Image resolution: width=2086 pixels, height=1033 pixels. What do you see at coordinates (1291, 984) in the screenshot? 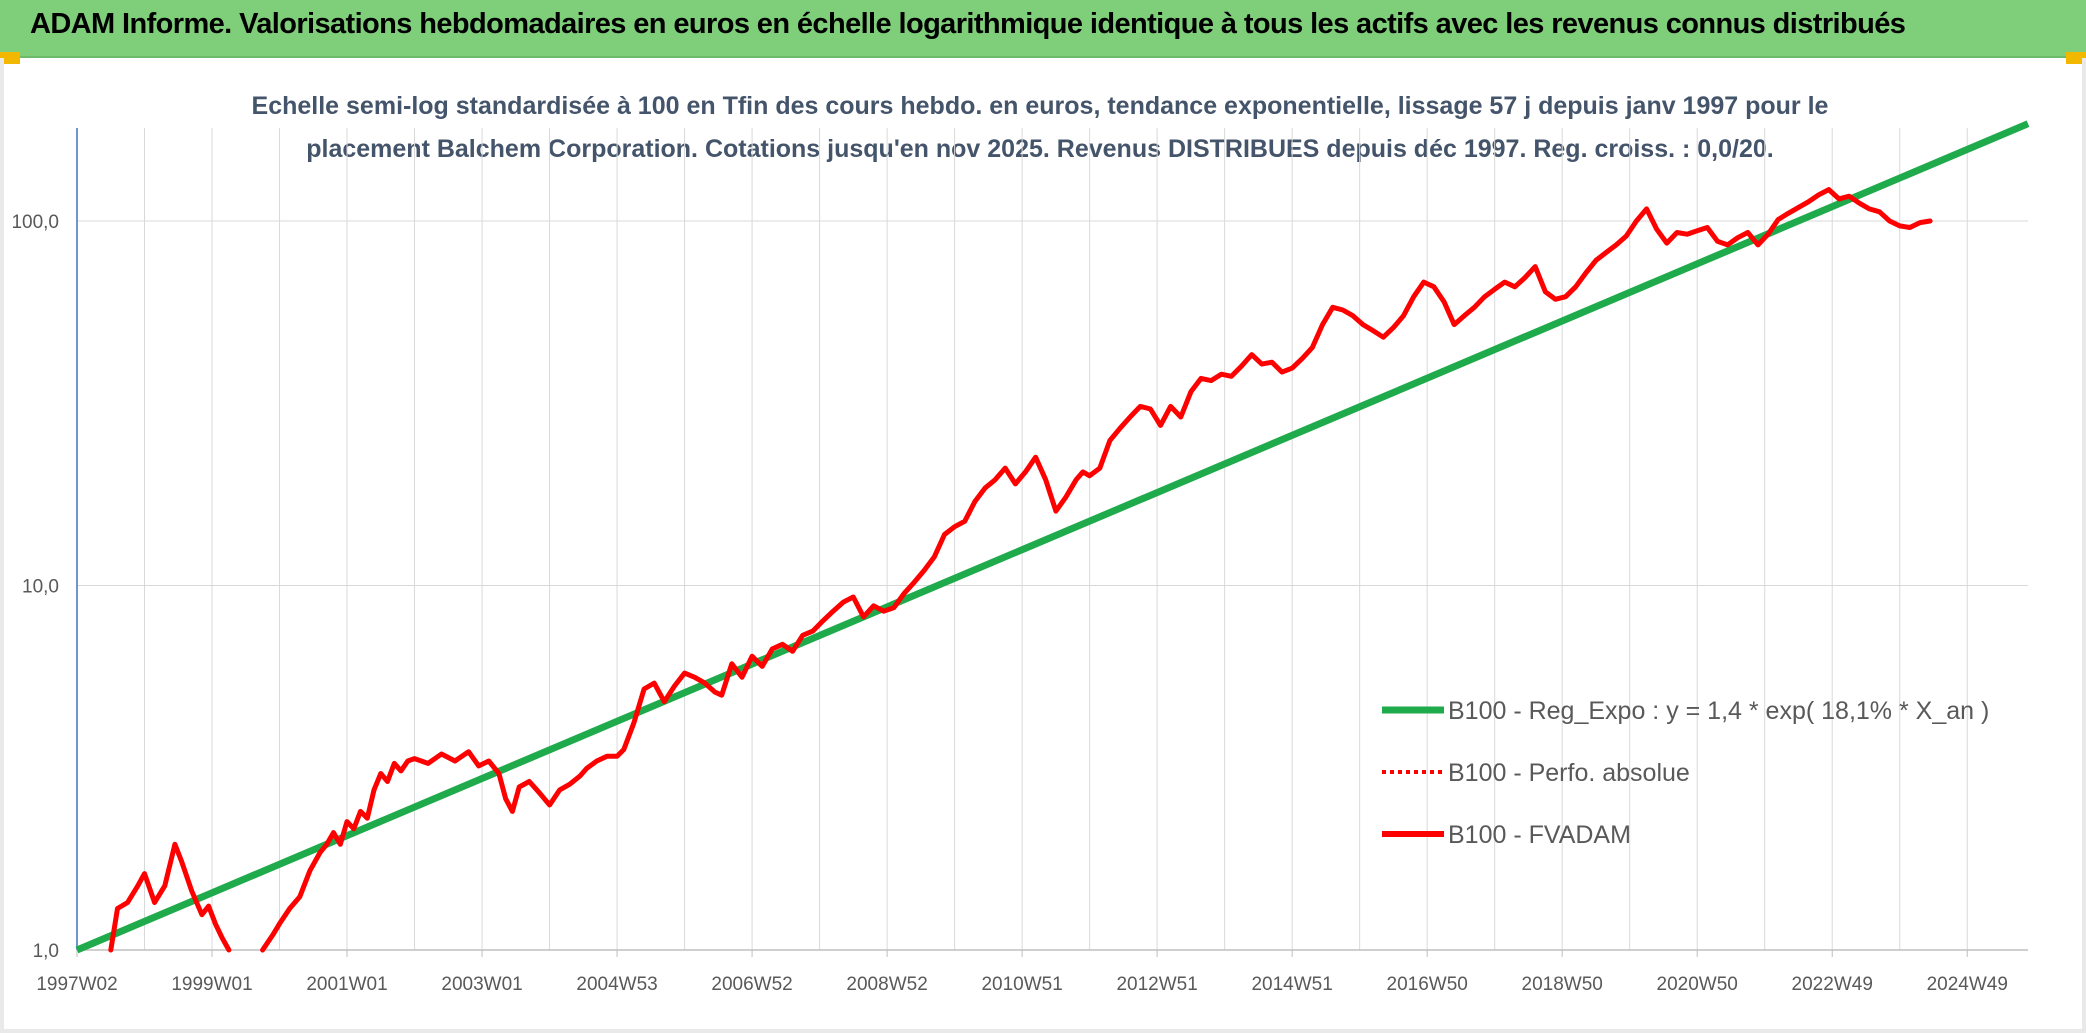
I see `x-tick-label: 2014W51` at bounding box center [1291, 984].